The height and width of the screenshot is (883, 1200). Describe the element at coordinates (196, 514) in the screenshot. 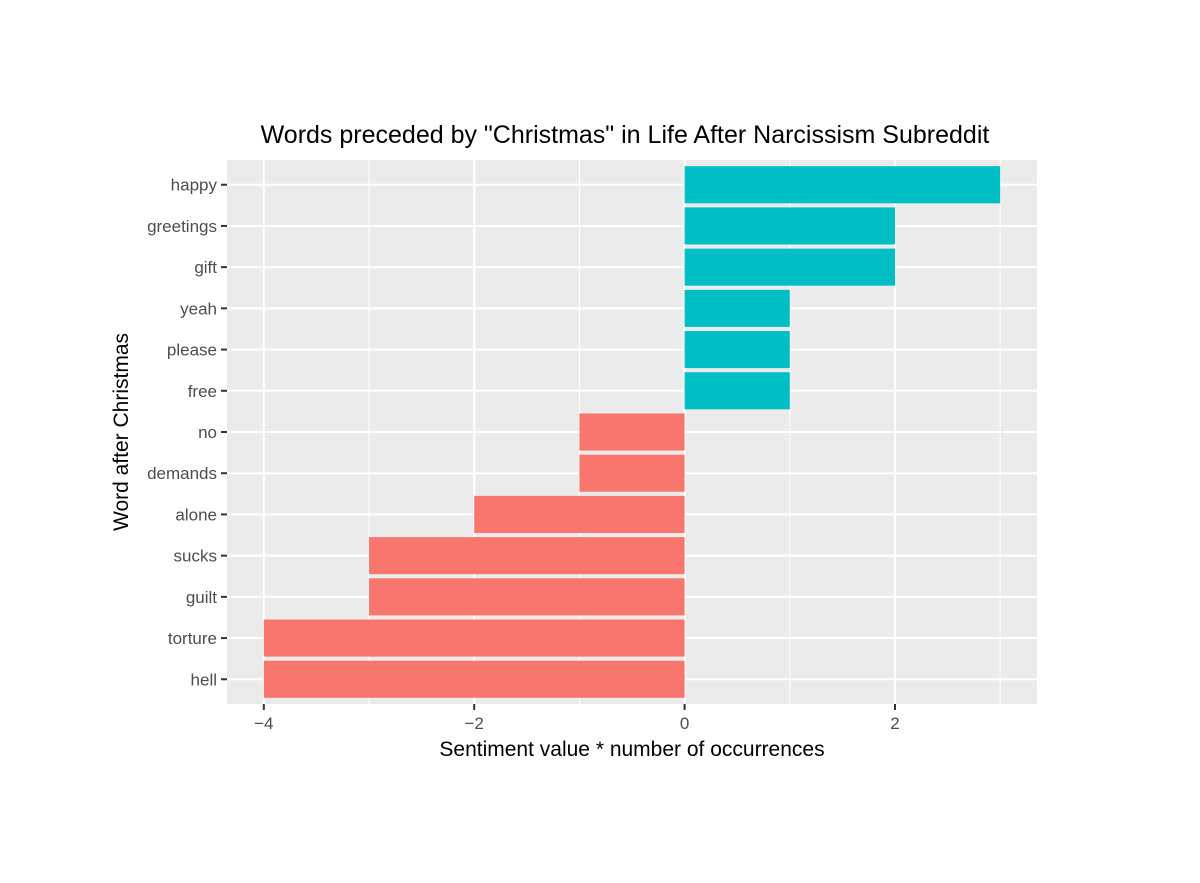

I see `y-tick-label: alone` at that location.